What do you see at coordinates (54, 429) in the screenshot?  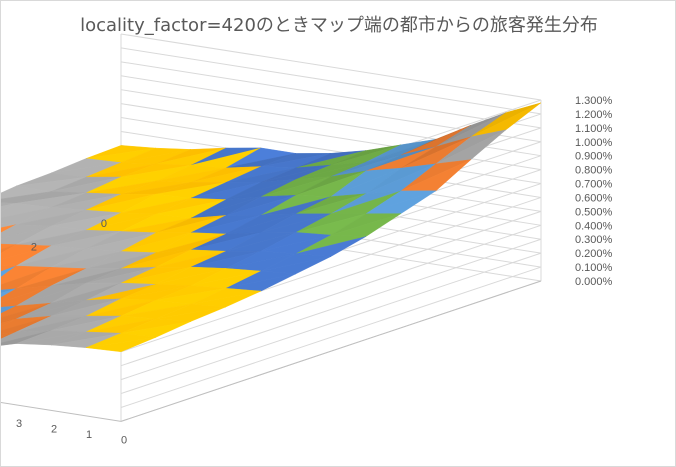 I see `y-tick-label: 2` at bounding box center [54, 429].